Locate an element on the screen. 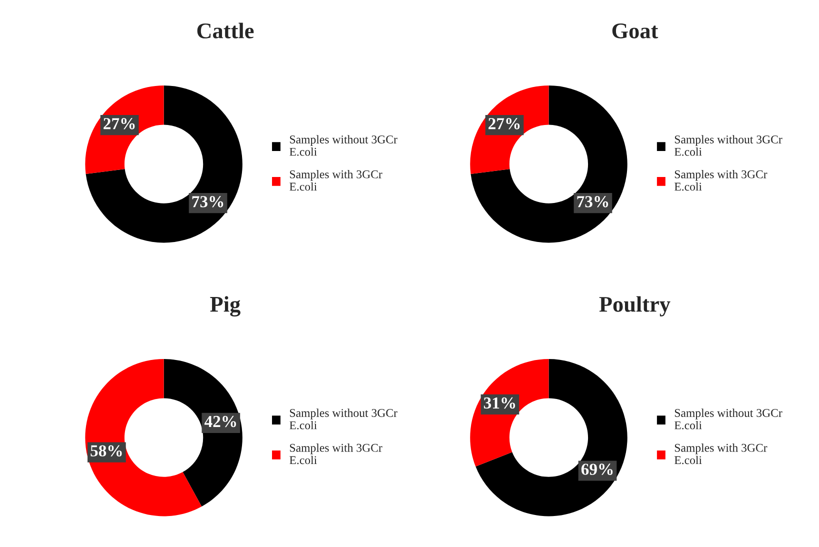 The width and height of the screenshot is (819, 547). chart-title: Pig is located at coordinates (225, 306).